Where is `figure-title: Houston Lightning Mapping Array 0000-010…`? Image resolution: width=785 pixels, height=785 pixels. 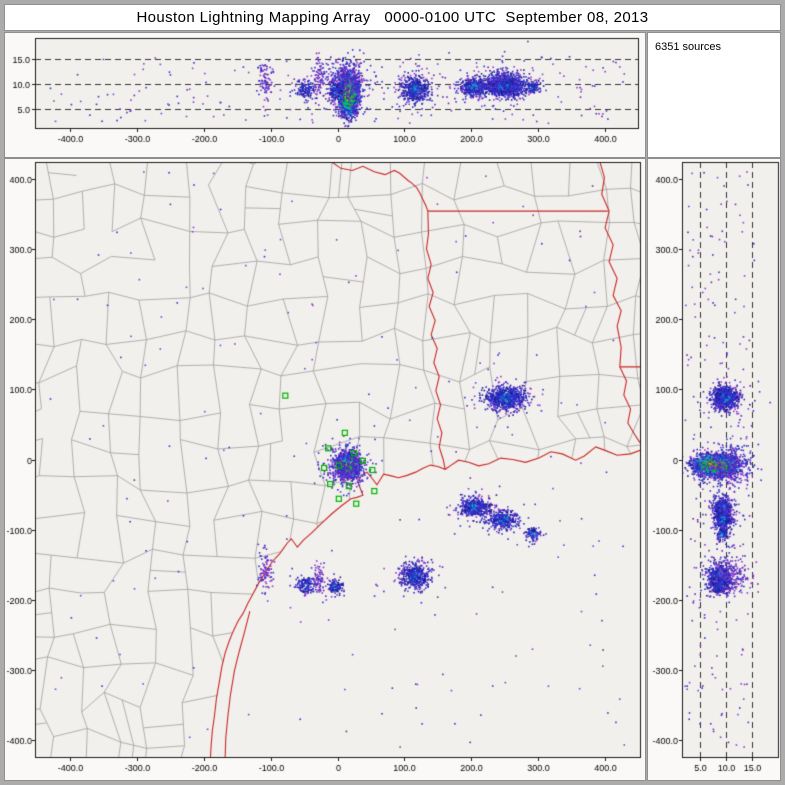 figure-title: Houston Lightning Mapping Array 0000-010… is located at coordinates (392, 17).